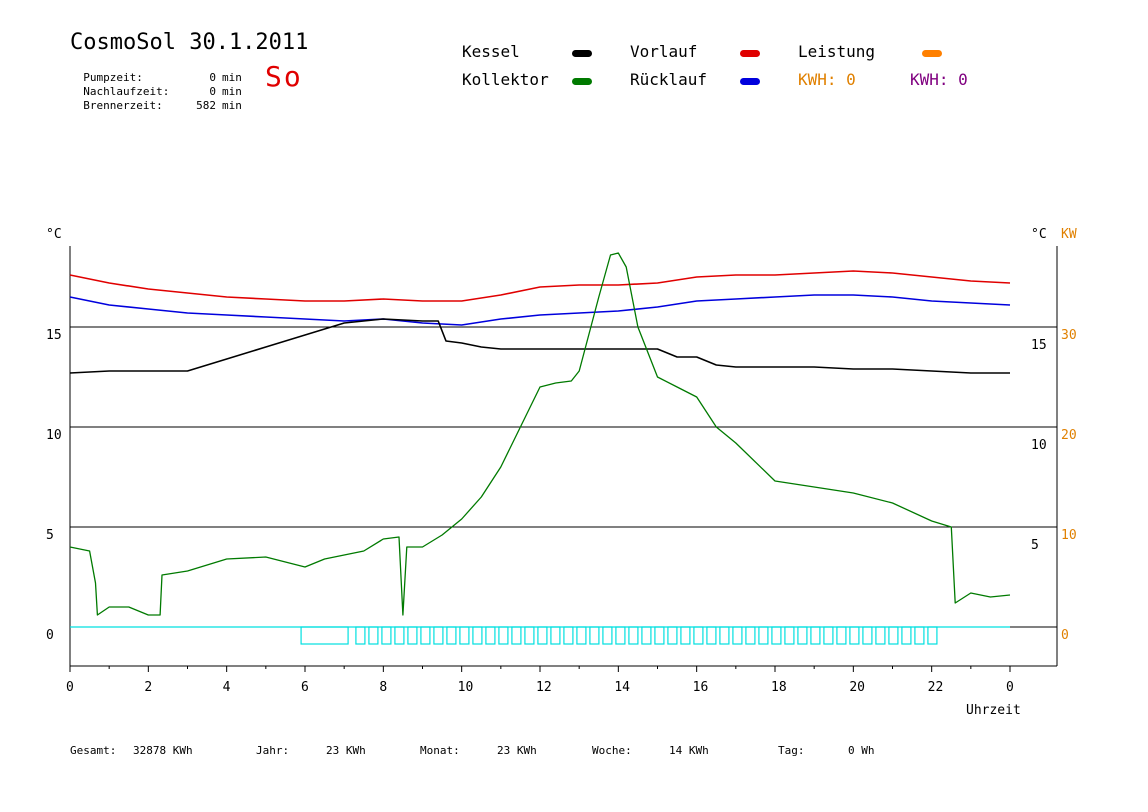  What do you see at coordinates (540, 286) in the screenshot?
I see `series-line-vorlauf` at bounding box center [540, 286].